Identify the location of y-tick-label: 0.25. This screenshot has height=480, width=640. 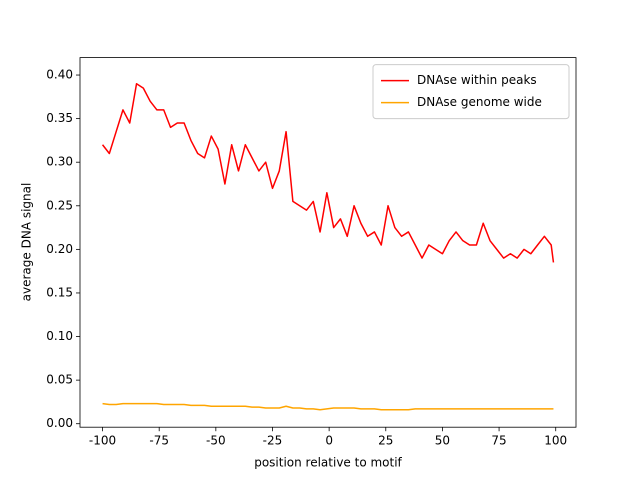
(59, 205).